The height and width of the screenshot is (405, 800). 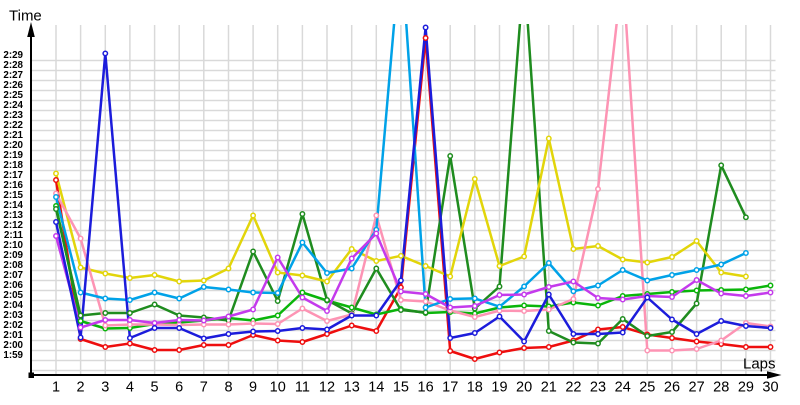 I want to click on svg-text: 2:23, so click(x=13, y=115).